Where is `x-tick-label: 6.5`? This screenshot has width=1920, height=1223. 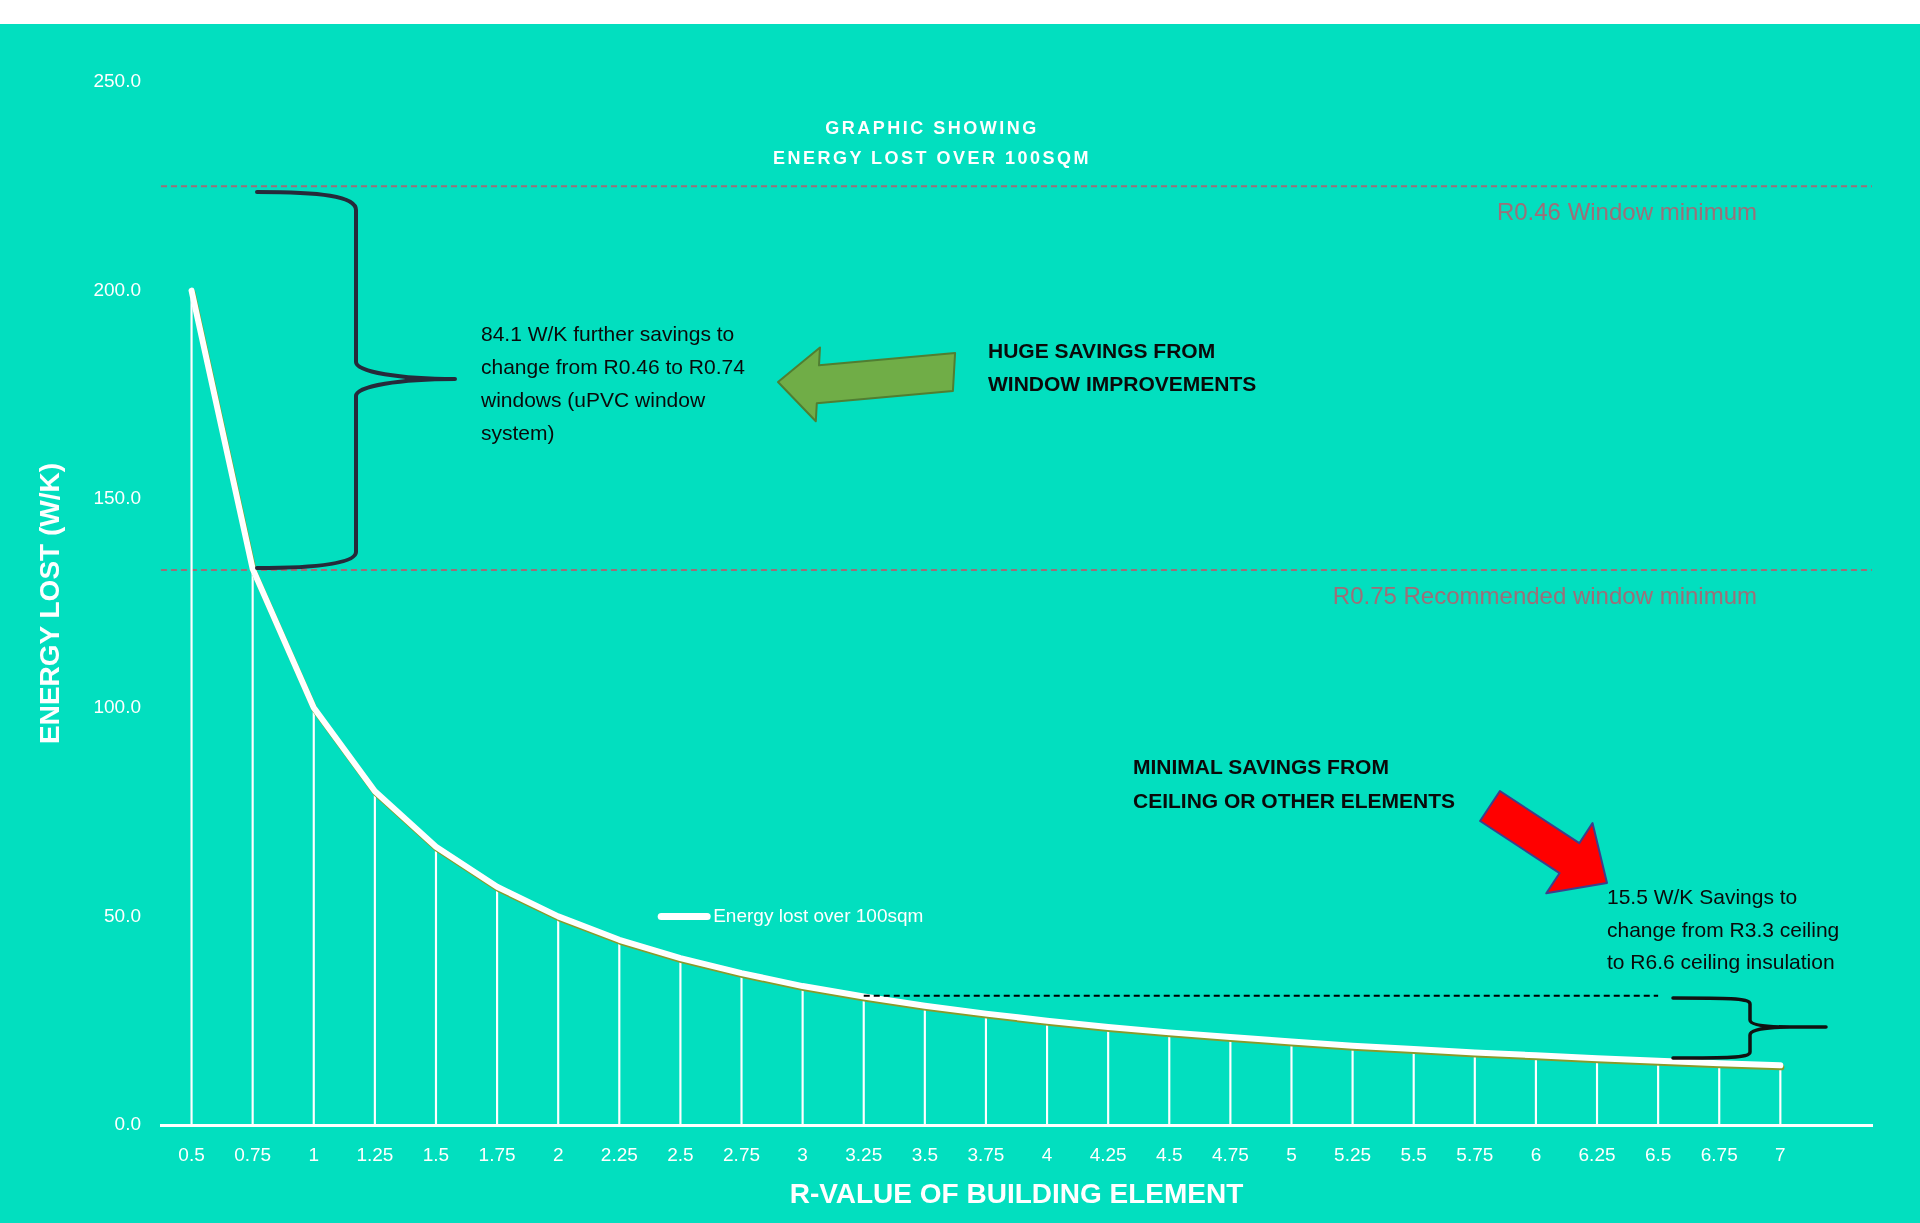
x-tick-label: 6.5 is located at coordinates (1658, 1154).